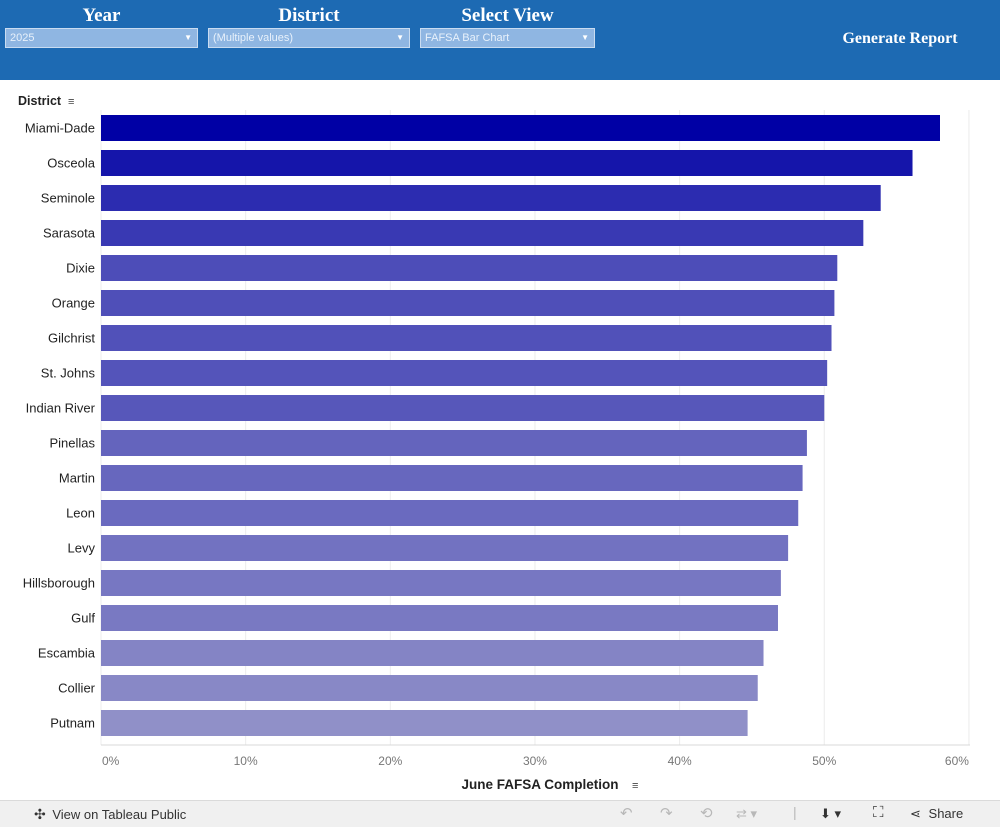  Describe the element at coordinates (80, 268) in the screenshot. I see `category-label: Dixie` at that location.